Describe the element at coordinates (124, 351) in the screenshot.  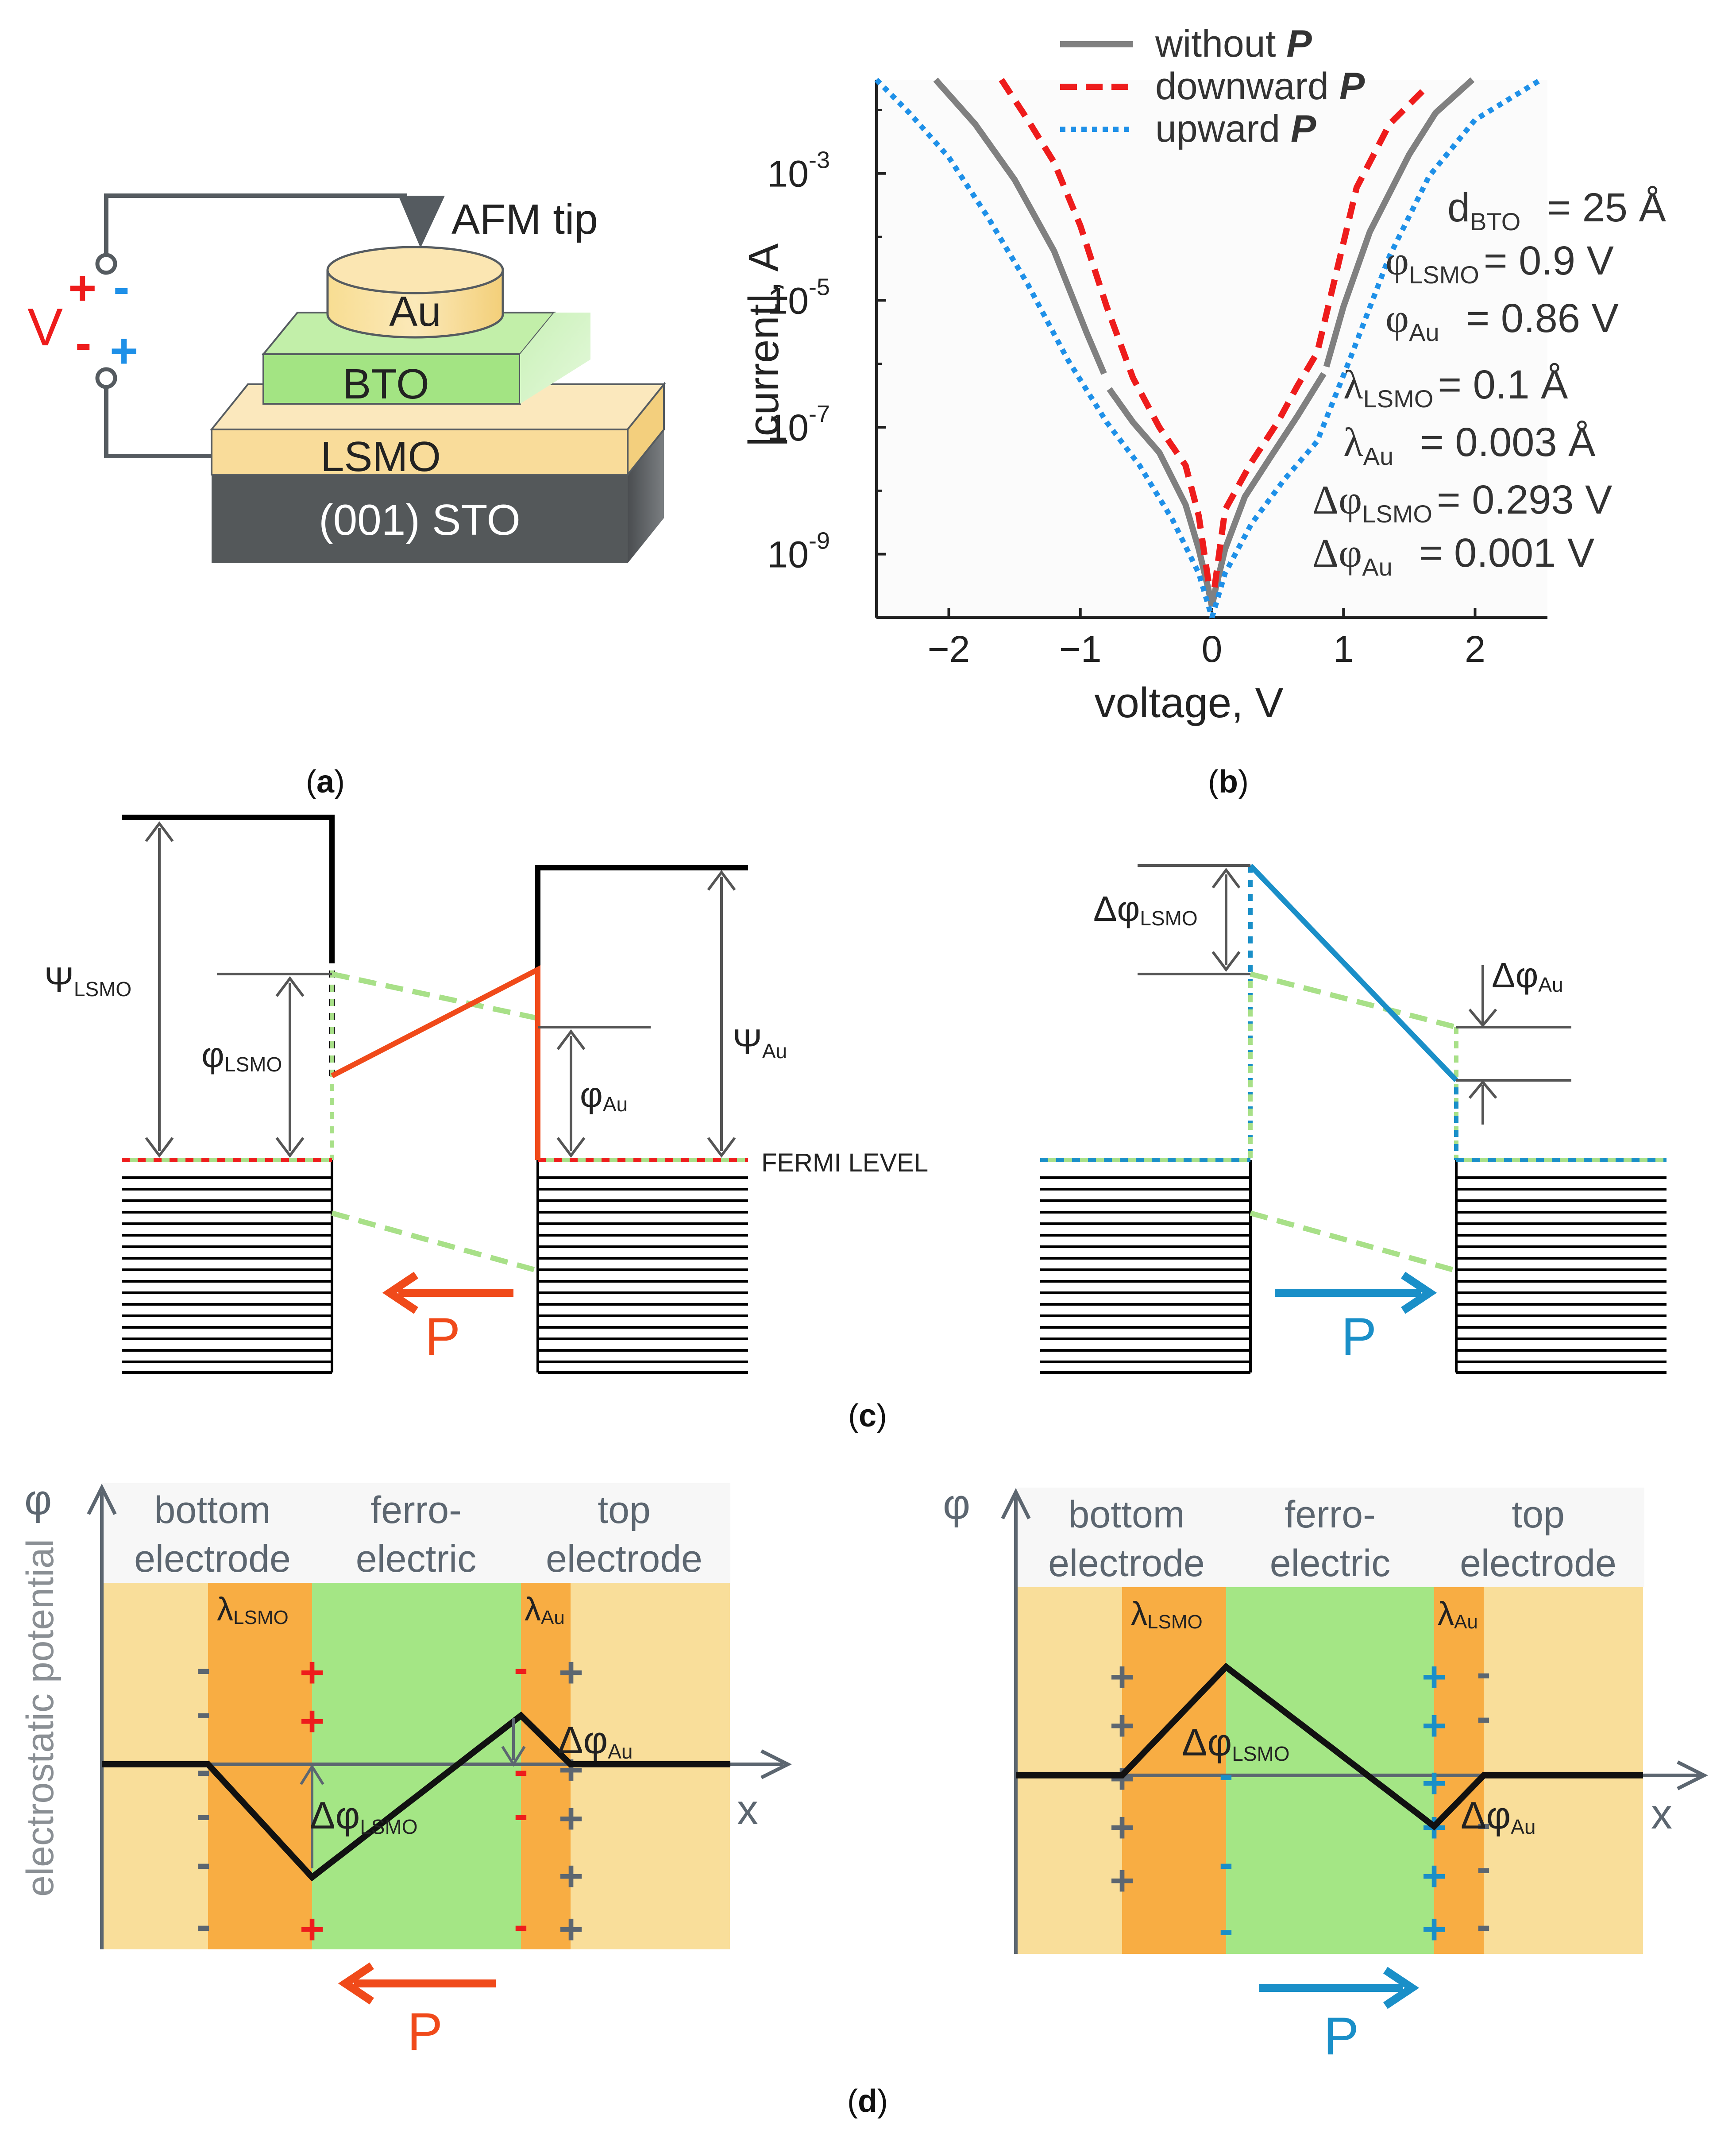
I see `sign-bottom-blue: +` at that location.